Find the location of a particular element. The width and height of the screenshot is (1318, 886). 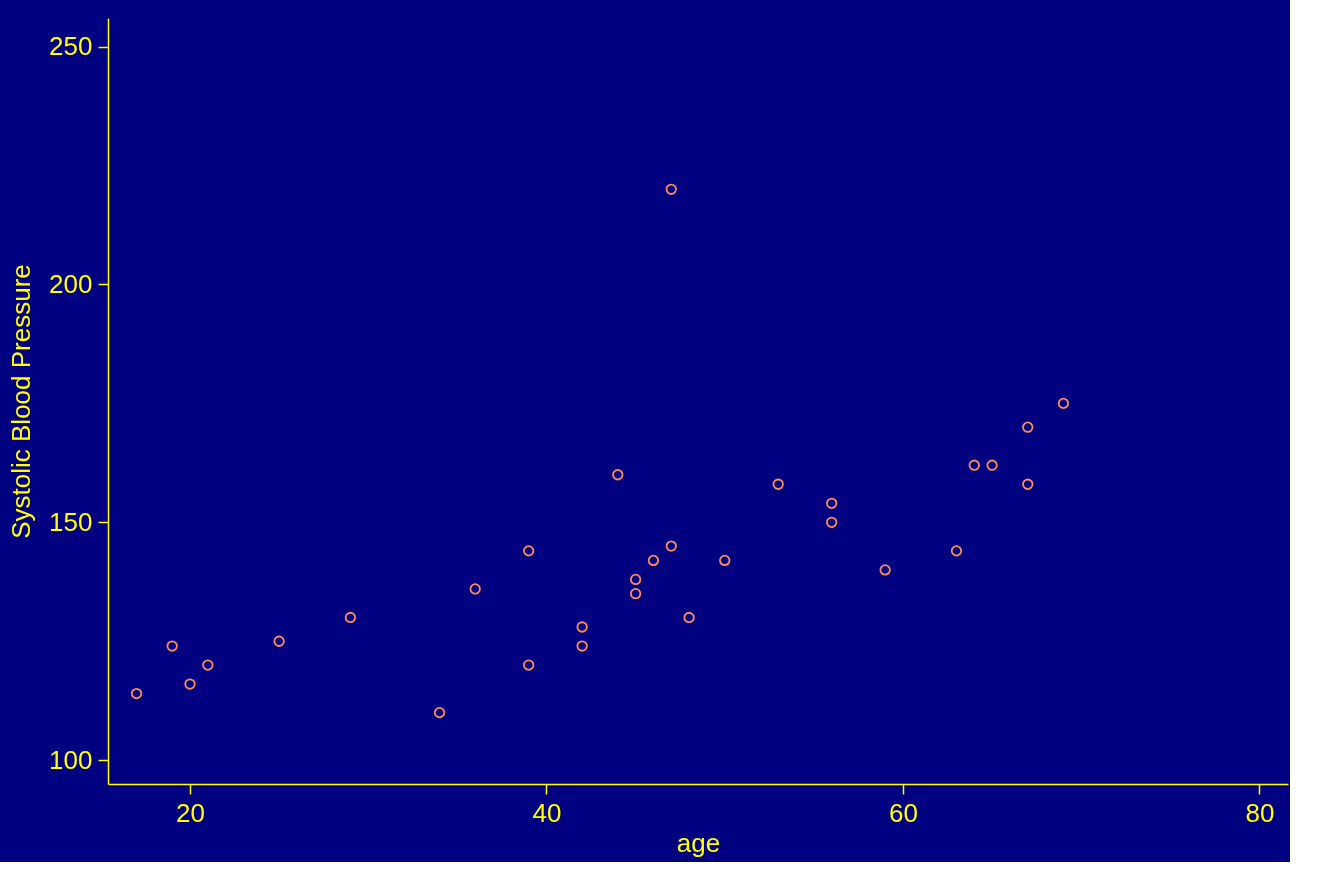

y-axis-title: Systolic Blood Pressure is located at coordinates (21, 401).